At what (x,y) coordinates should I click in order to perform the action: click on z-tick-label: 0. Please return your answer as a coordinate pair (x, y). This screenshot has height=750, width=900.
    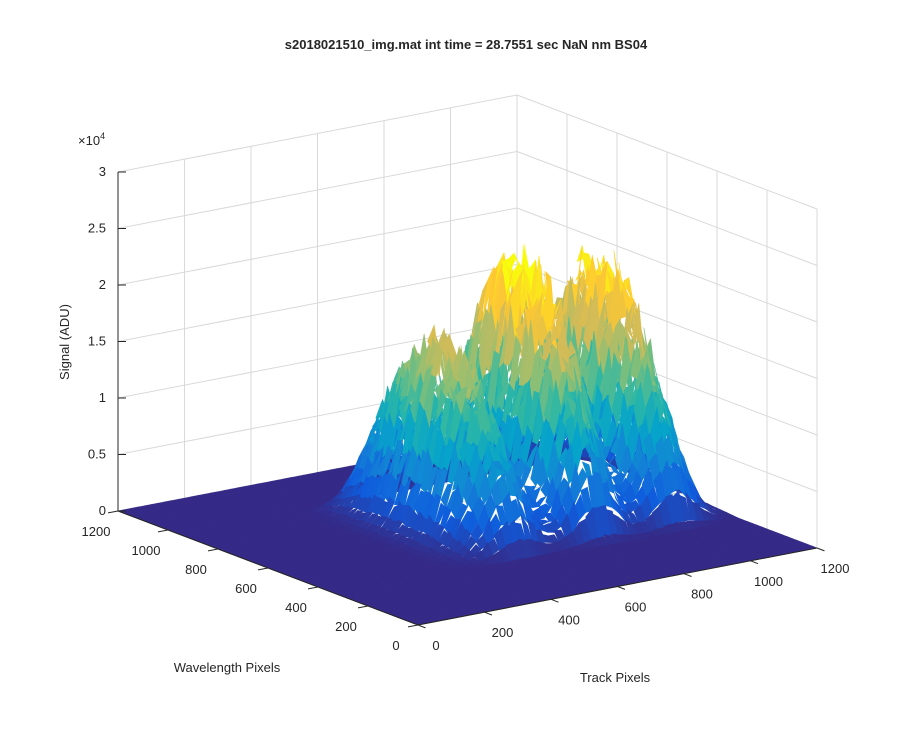
    Looking at the image, I should click on (102, 510).